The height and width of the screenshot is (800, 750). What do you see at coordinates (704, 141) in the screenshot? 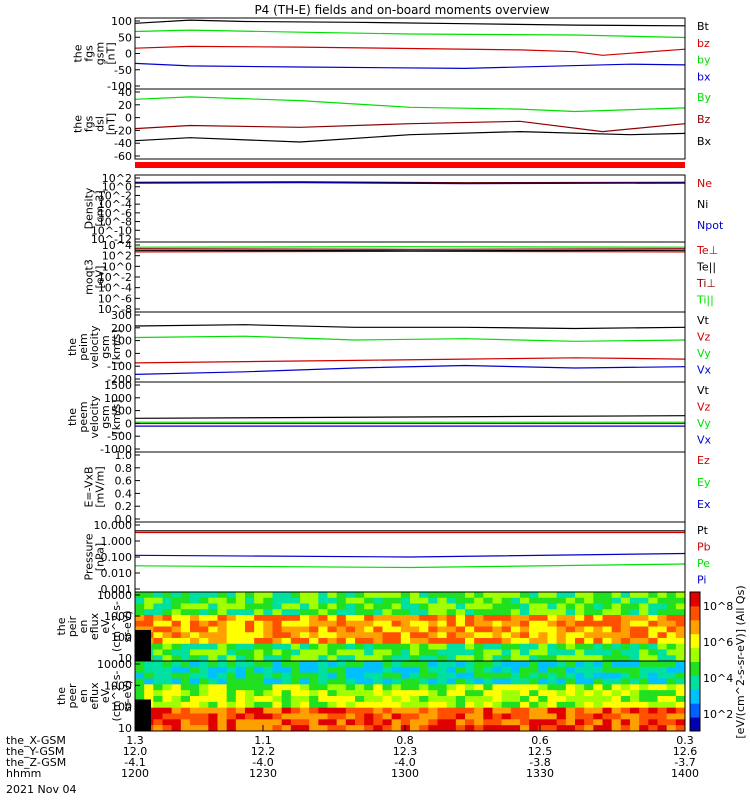
I see `legend-bx: Bx` at bounding box center [704, 141].